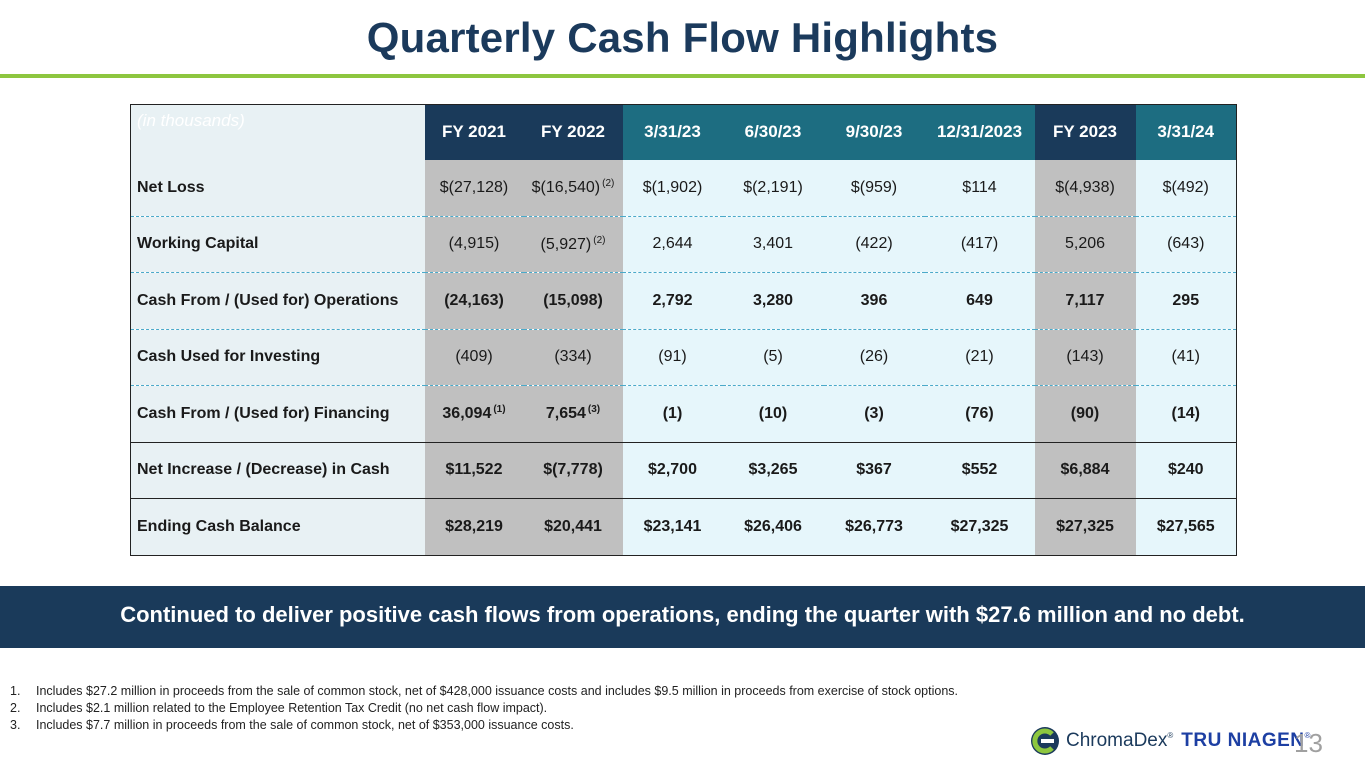 The height and width of the screenshot is (768, 1365). I want to click on cell-value: (5), so click(773, 357).